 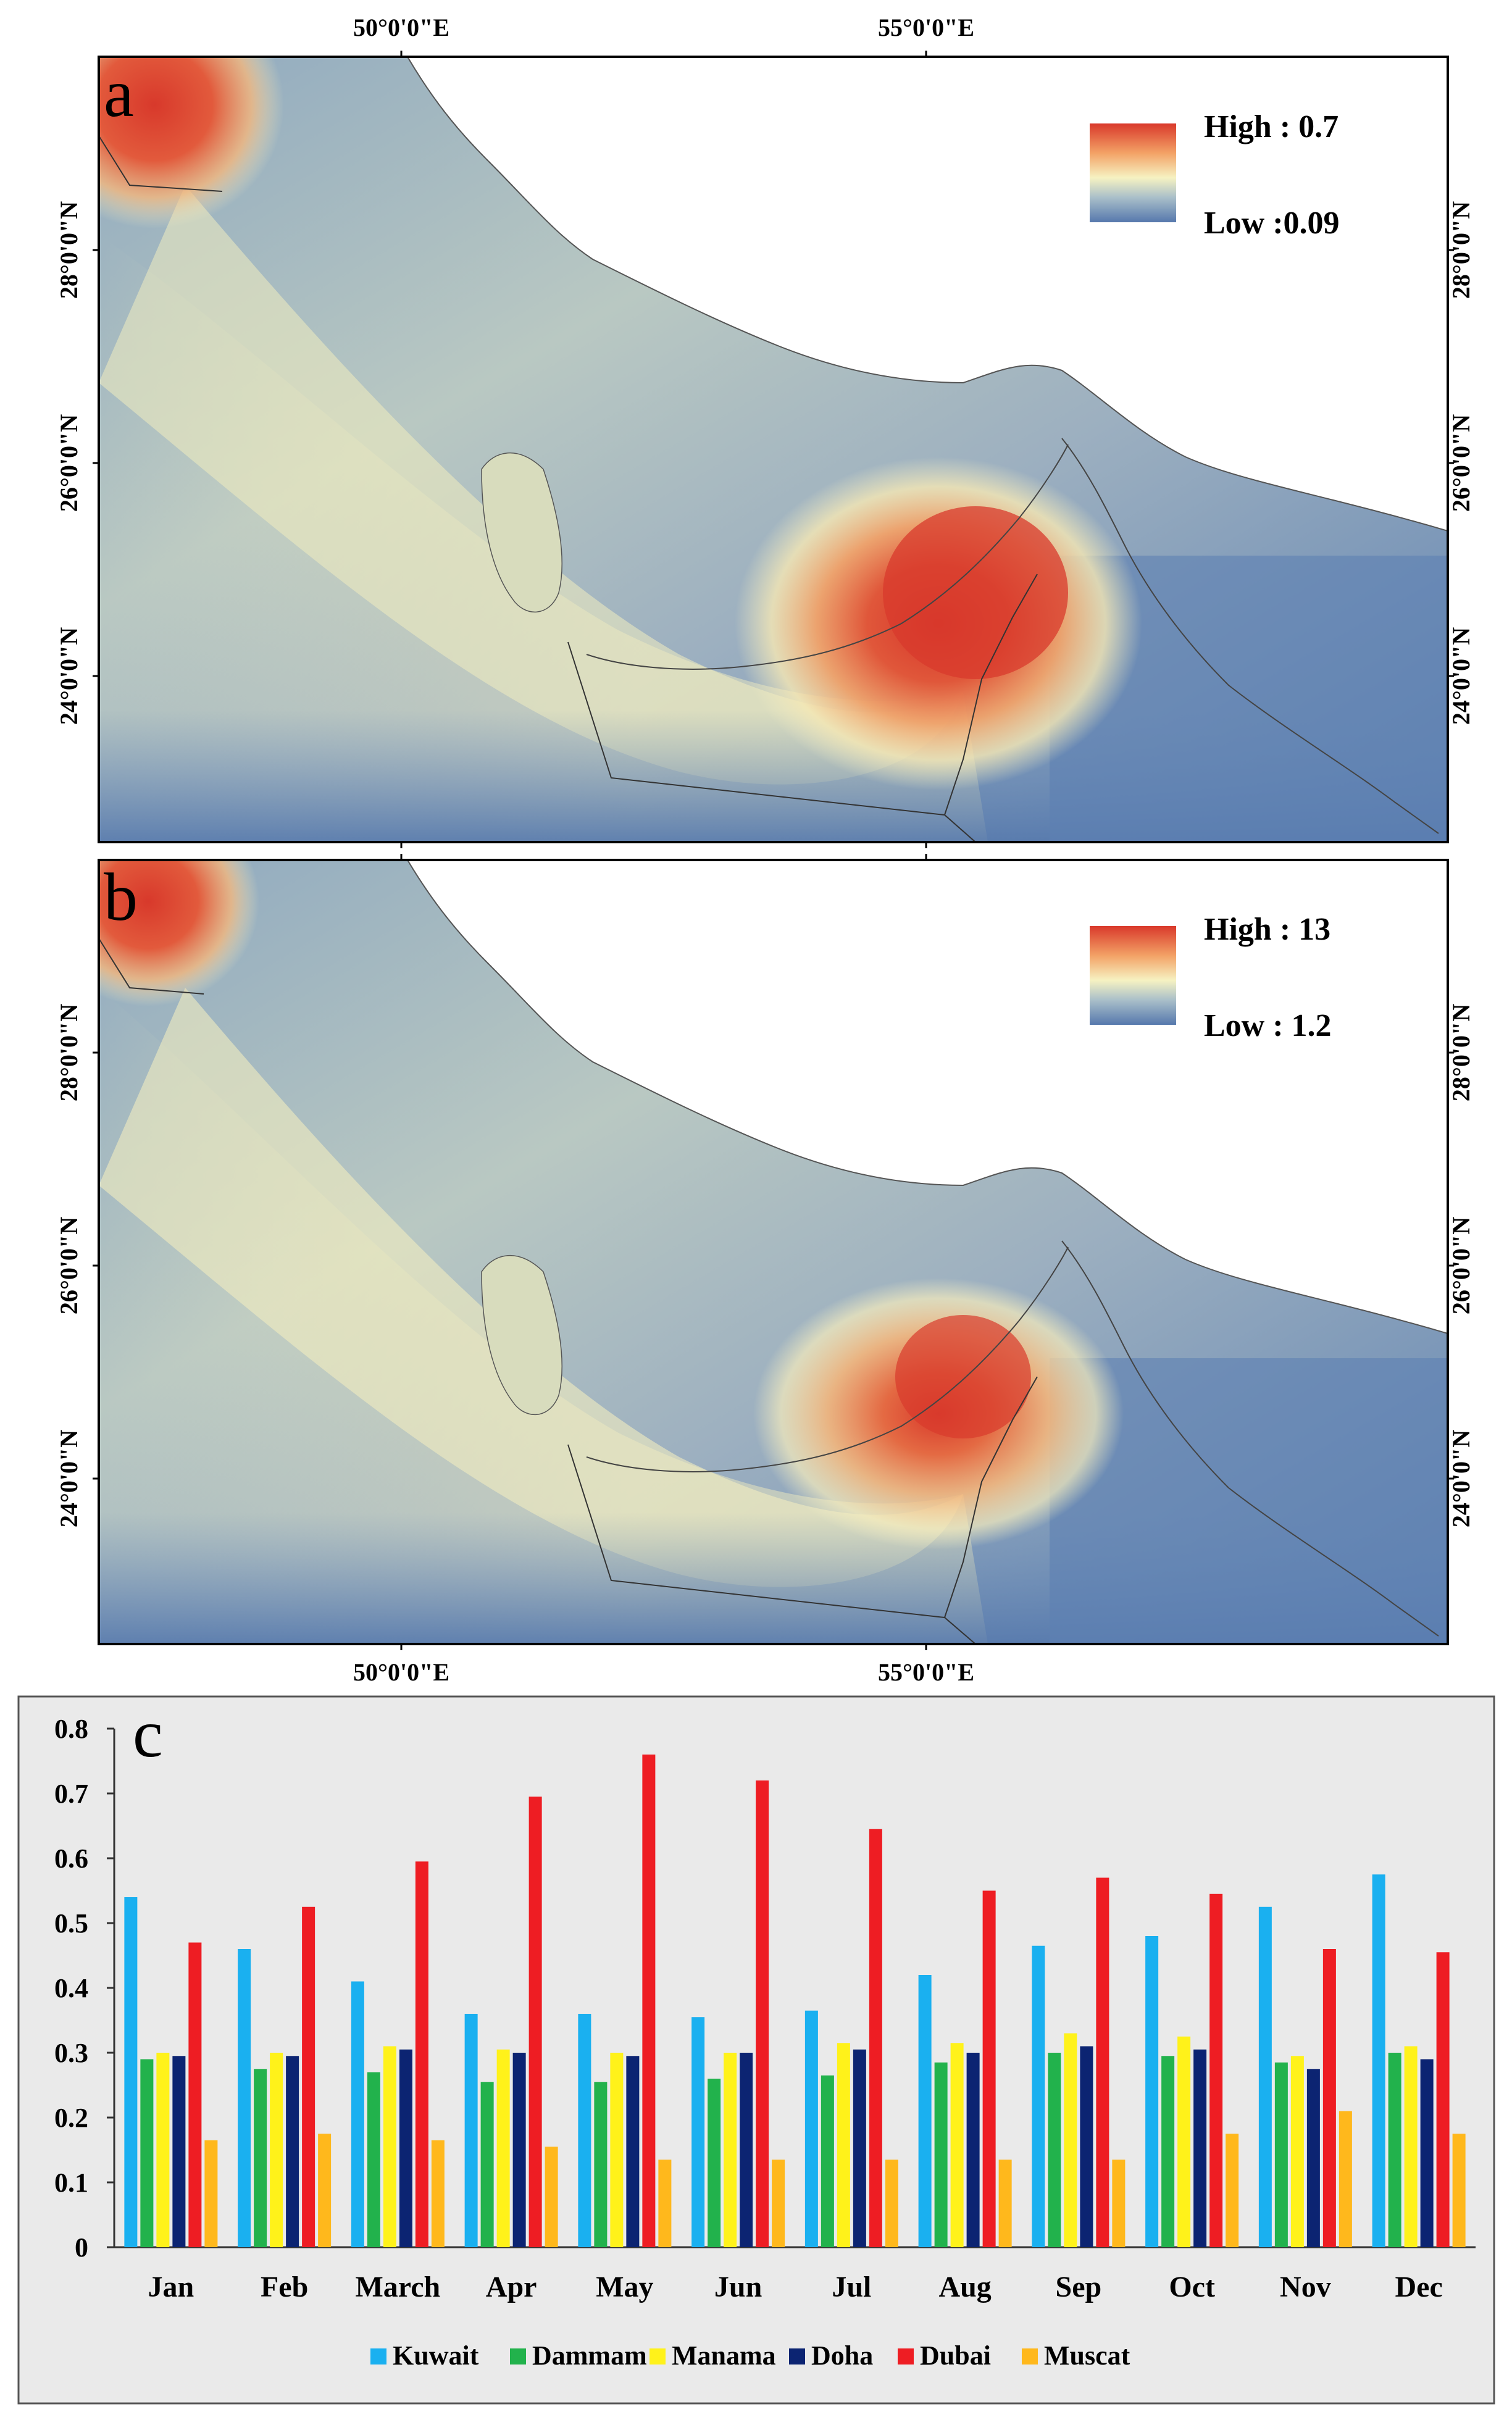 I want to click on bar-muscat-march, so click(x=438, y=2193).